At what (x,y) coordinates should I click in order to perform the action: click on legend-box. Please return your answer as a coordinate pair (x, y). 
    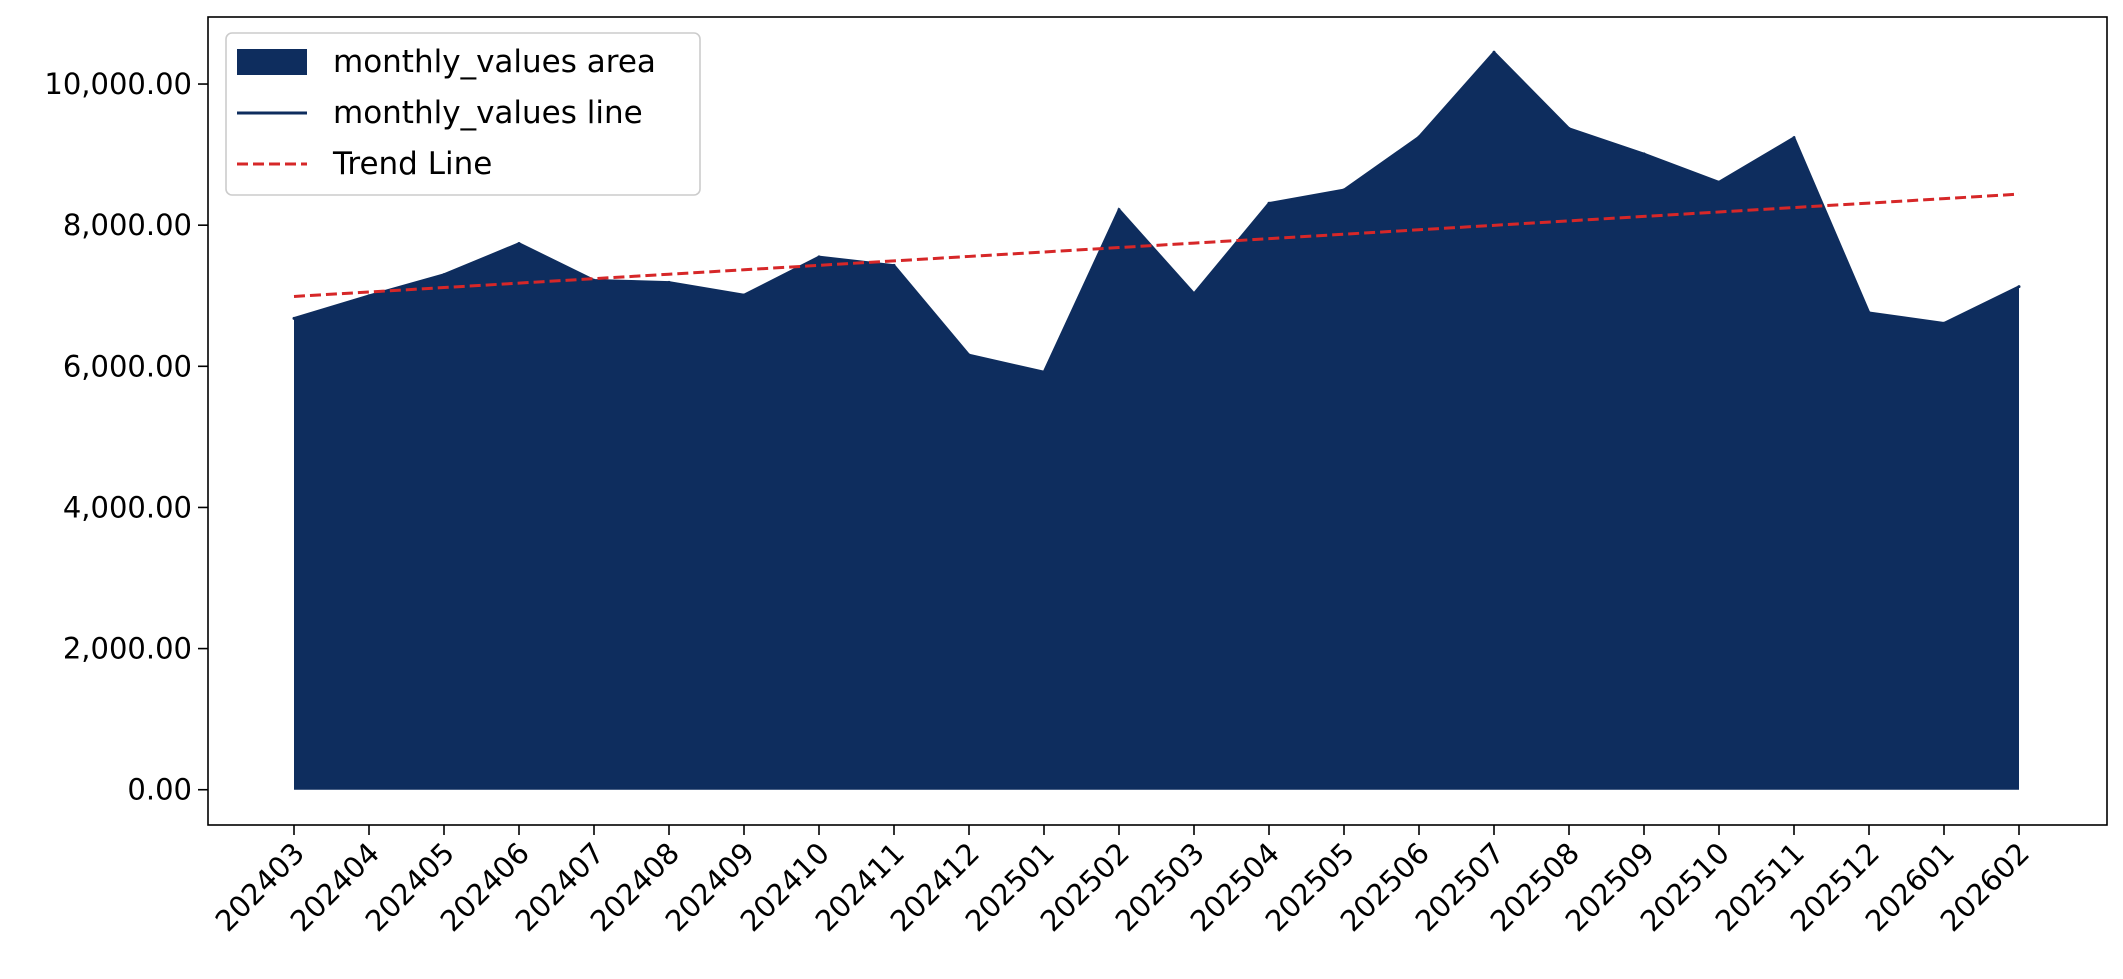
    Looking at the image, I should click on (463, 114).